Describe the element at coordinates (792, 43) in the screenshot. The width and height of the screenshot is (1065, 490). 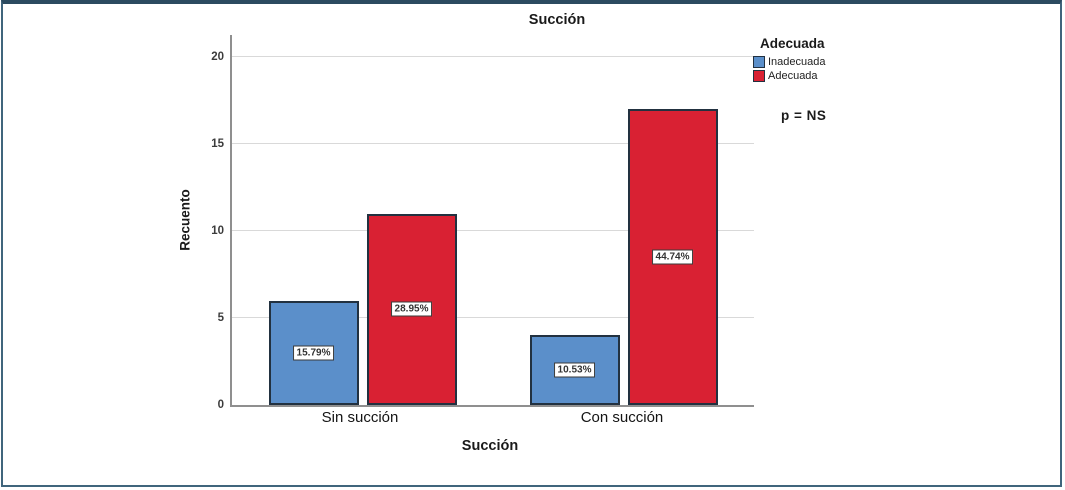
I see `legend-title: Adecuada` at that location.